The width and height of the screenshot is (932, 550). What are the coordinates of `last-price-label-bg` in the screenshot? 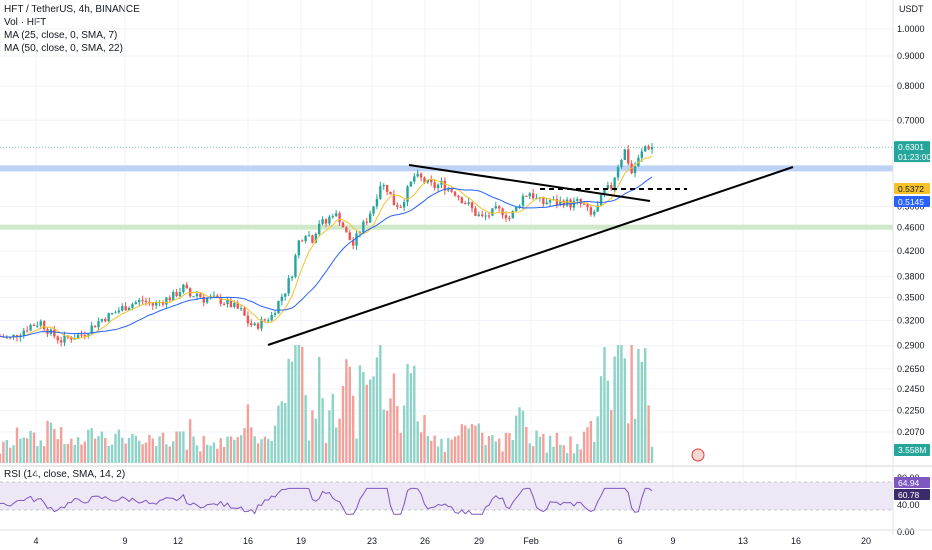 It's located at (912, 152).